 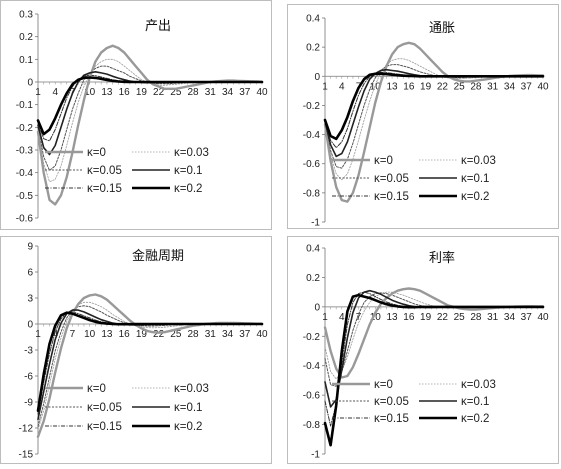 I want to click on y-tick-label: -3, so click(x=28, y=351).